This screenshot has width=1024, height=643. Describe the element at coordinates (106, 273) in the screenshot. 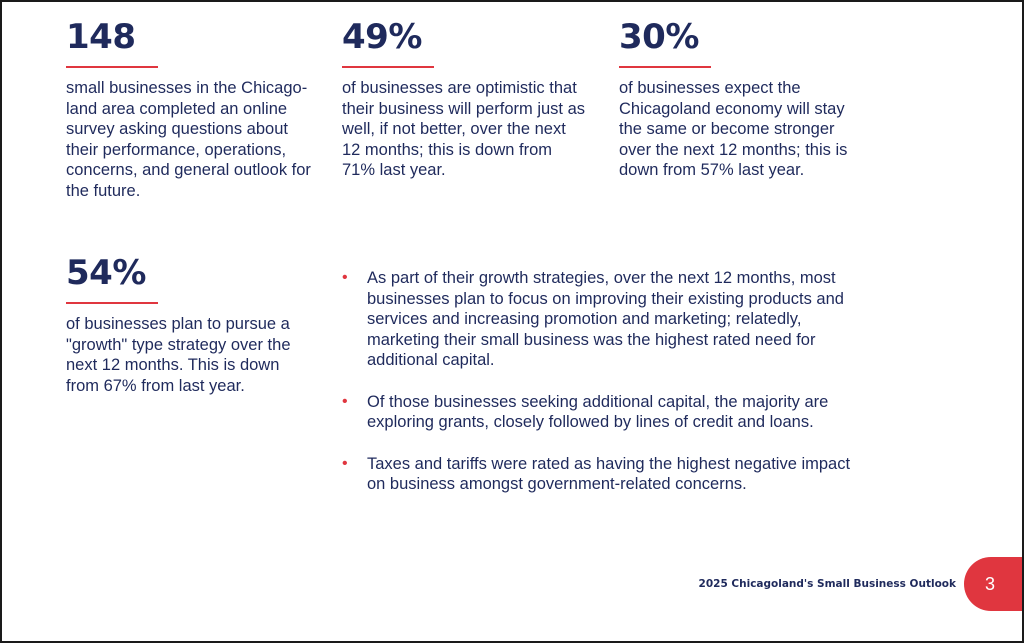

I see `stat-number: 54%` at that location.